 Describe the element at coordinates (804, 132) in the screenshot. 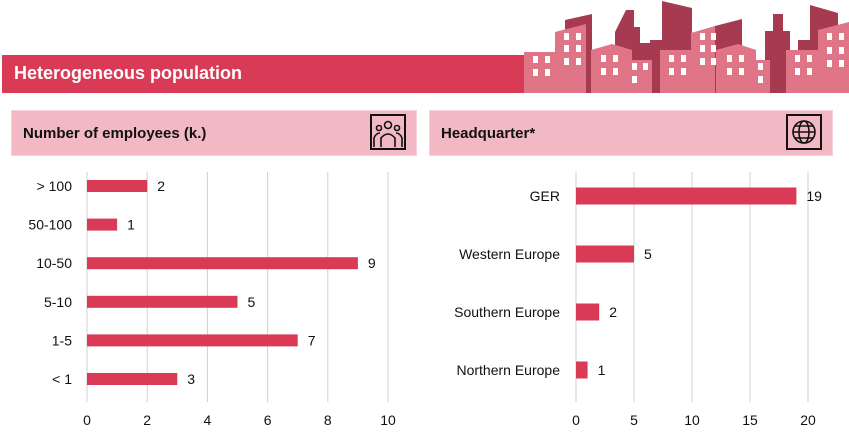

I see `globe-icon` at that location.